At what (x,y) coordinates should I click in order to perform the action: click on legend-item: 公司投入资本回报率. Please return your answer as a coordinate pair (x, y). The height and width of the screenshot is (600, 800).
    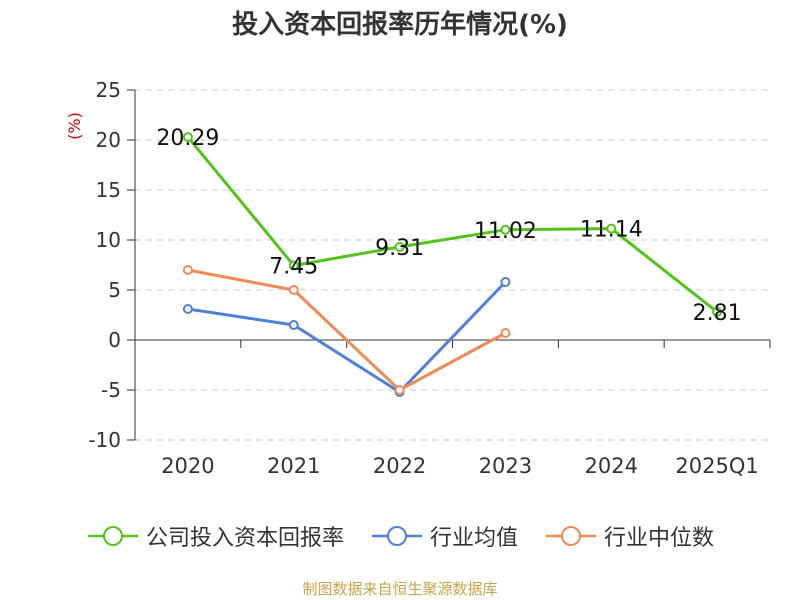
    Looking at the image, I should click on (215, 536).